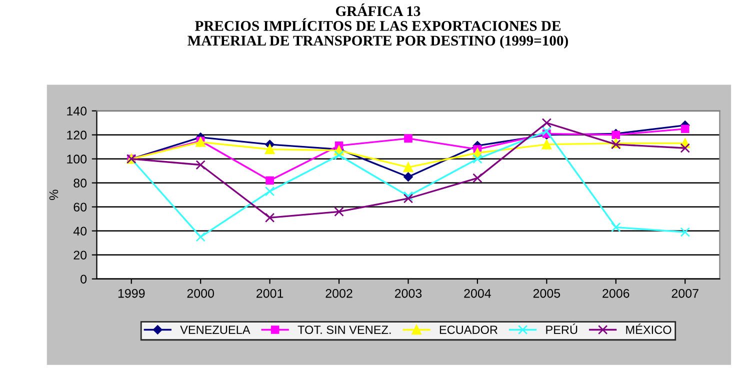 This screenshot has height=389, width=756. I want to click on x-tick-label: 2003, so click(408, 293).